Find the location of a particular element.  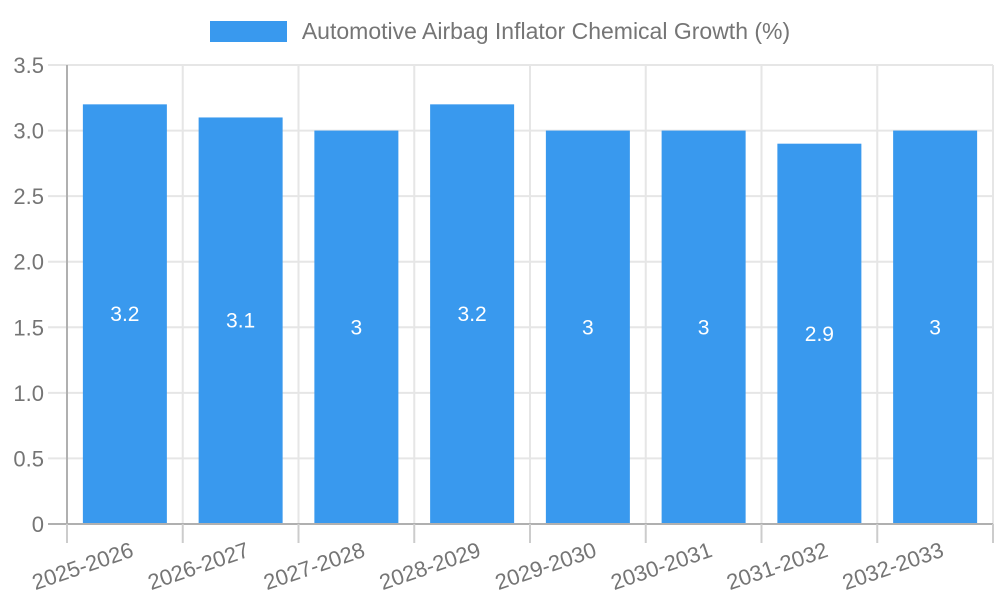

bar-2026-2027 is located at coordinates (240, 320).